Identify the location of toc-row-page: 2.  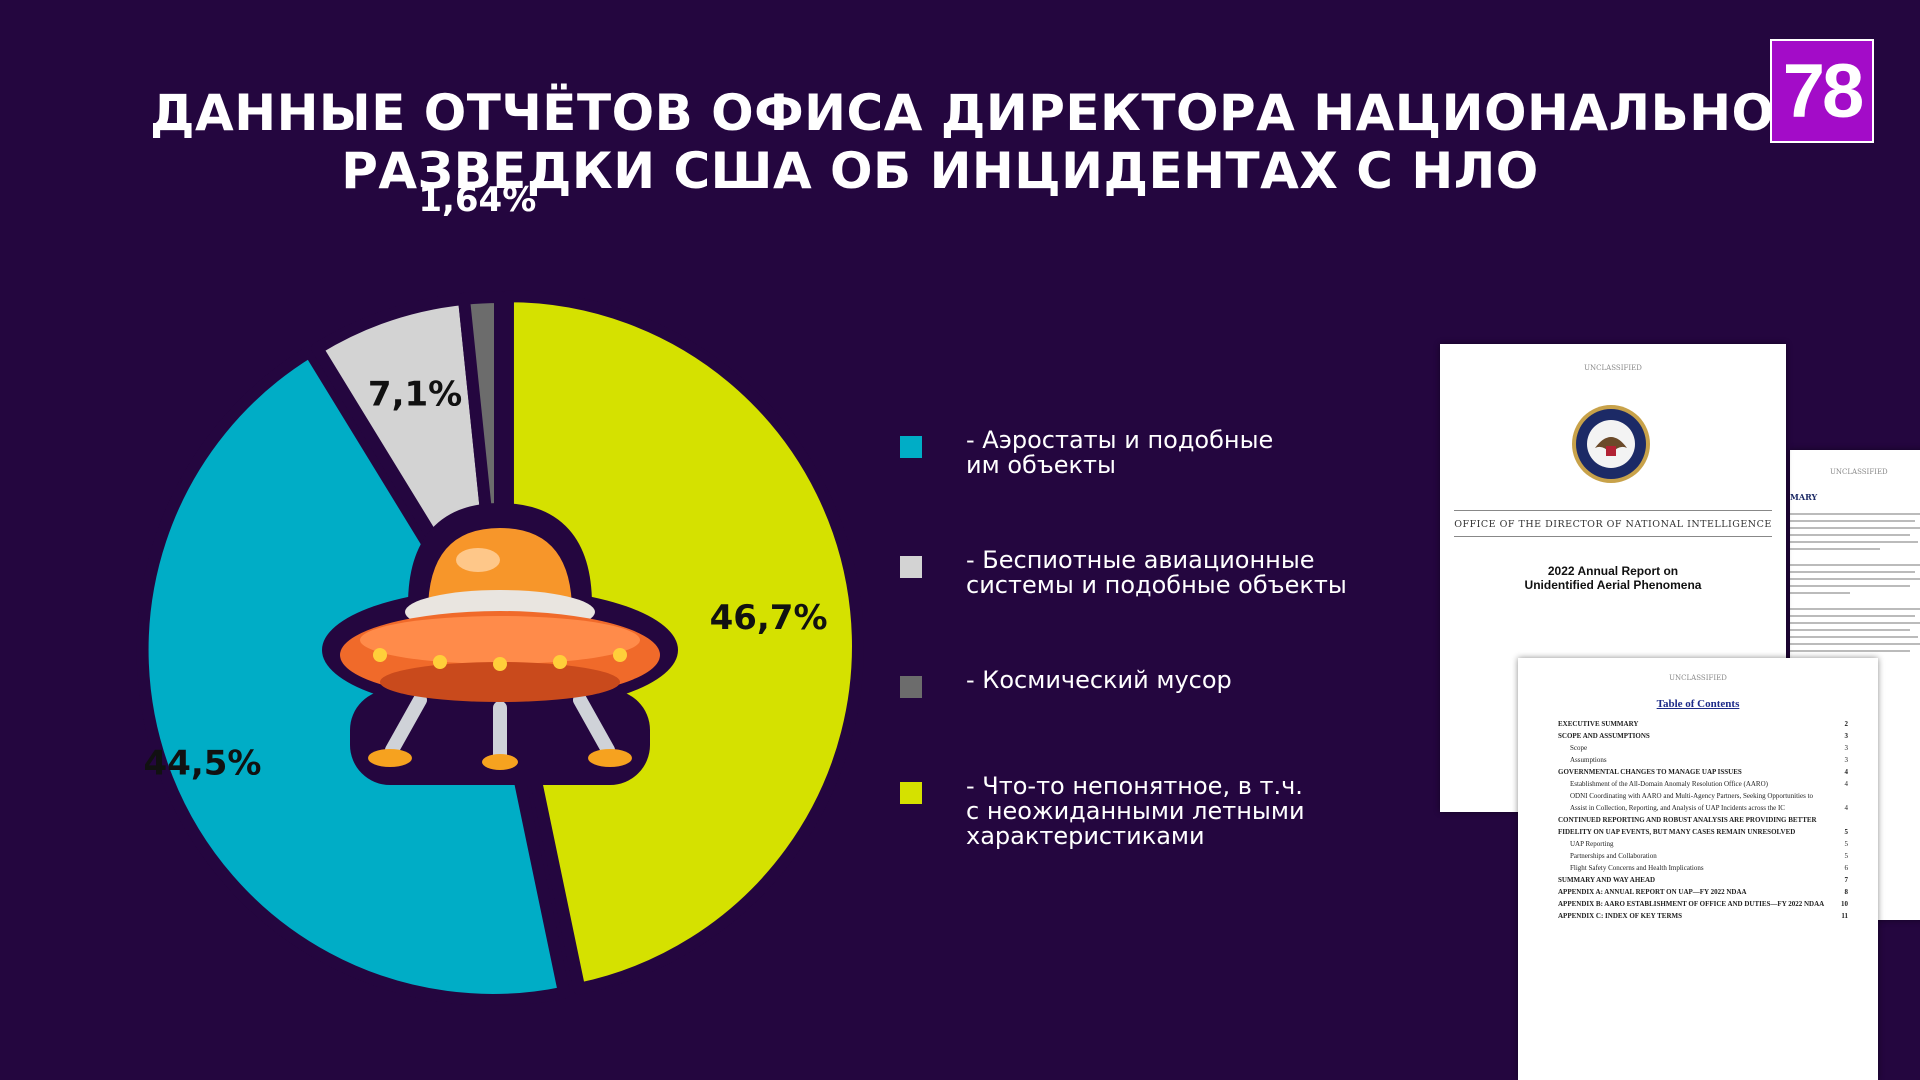
(1846, 724).